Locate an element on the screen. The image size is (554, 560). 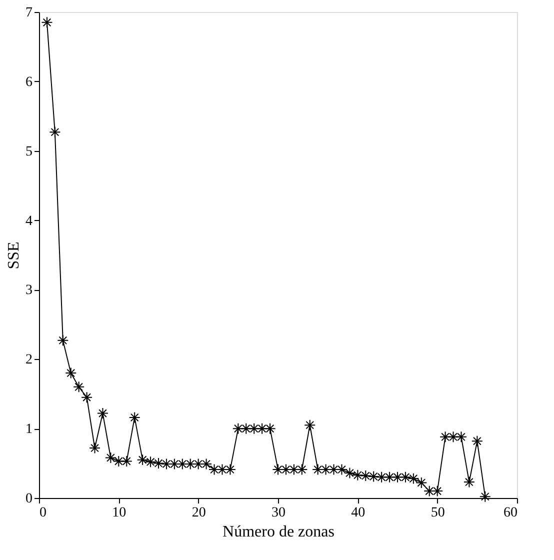
x-tick-label: 0 is located at coordinates (43, 513).